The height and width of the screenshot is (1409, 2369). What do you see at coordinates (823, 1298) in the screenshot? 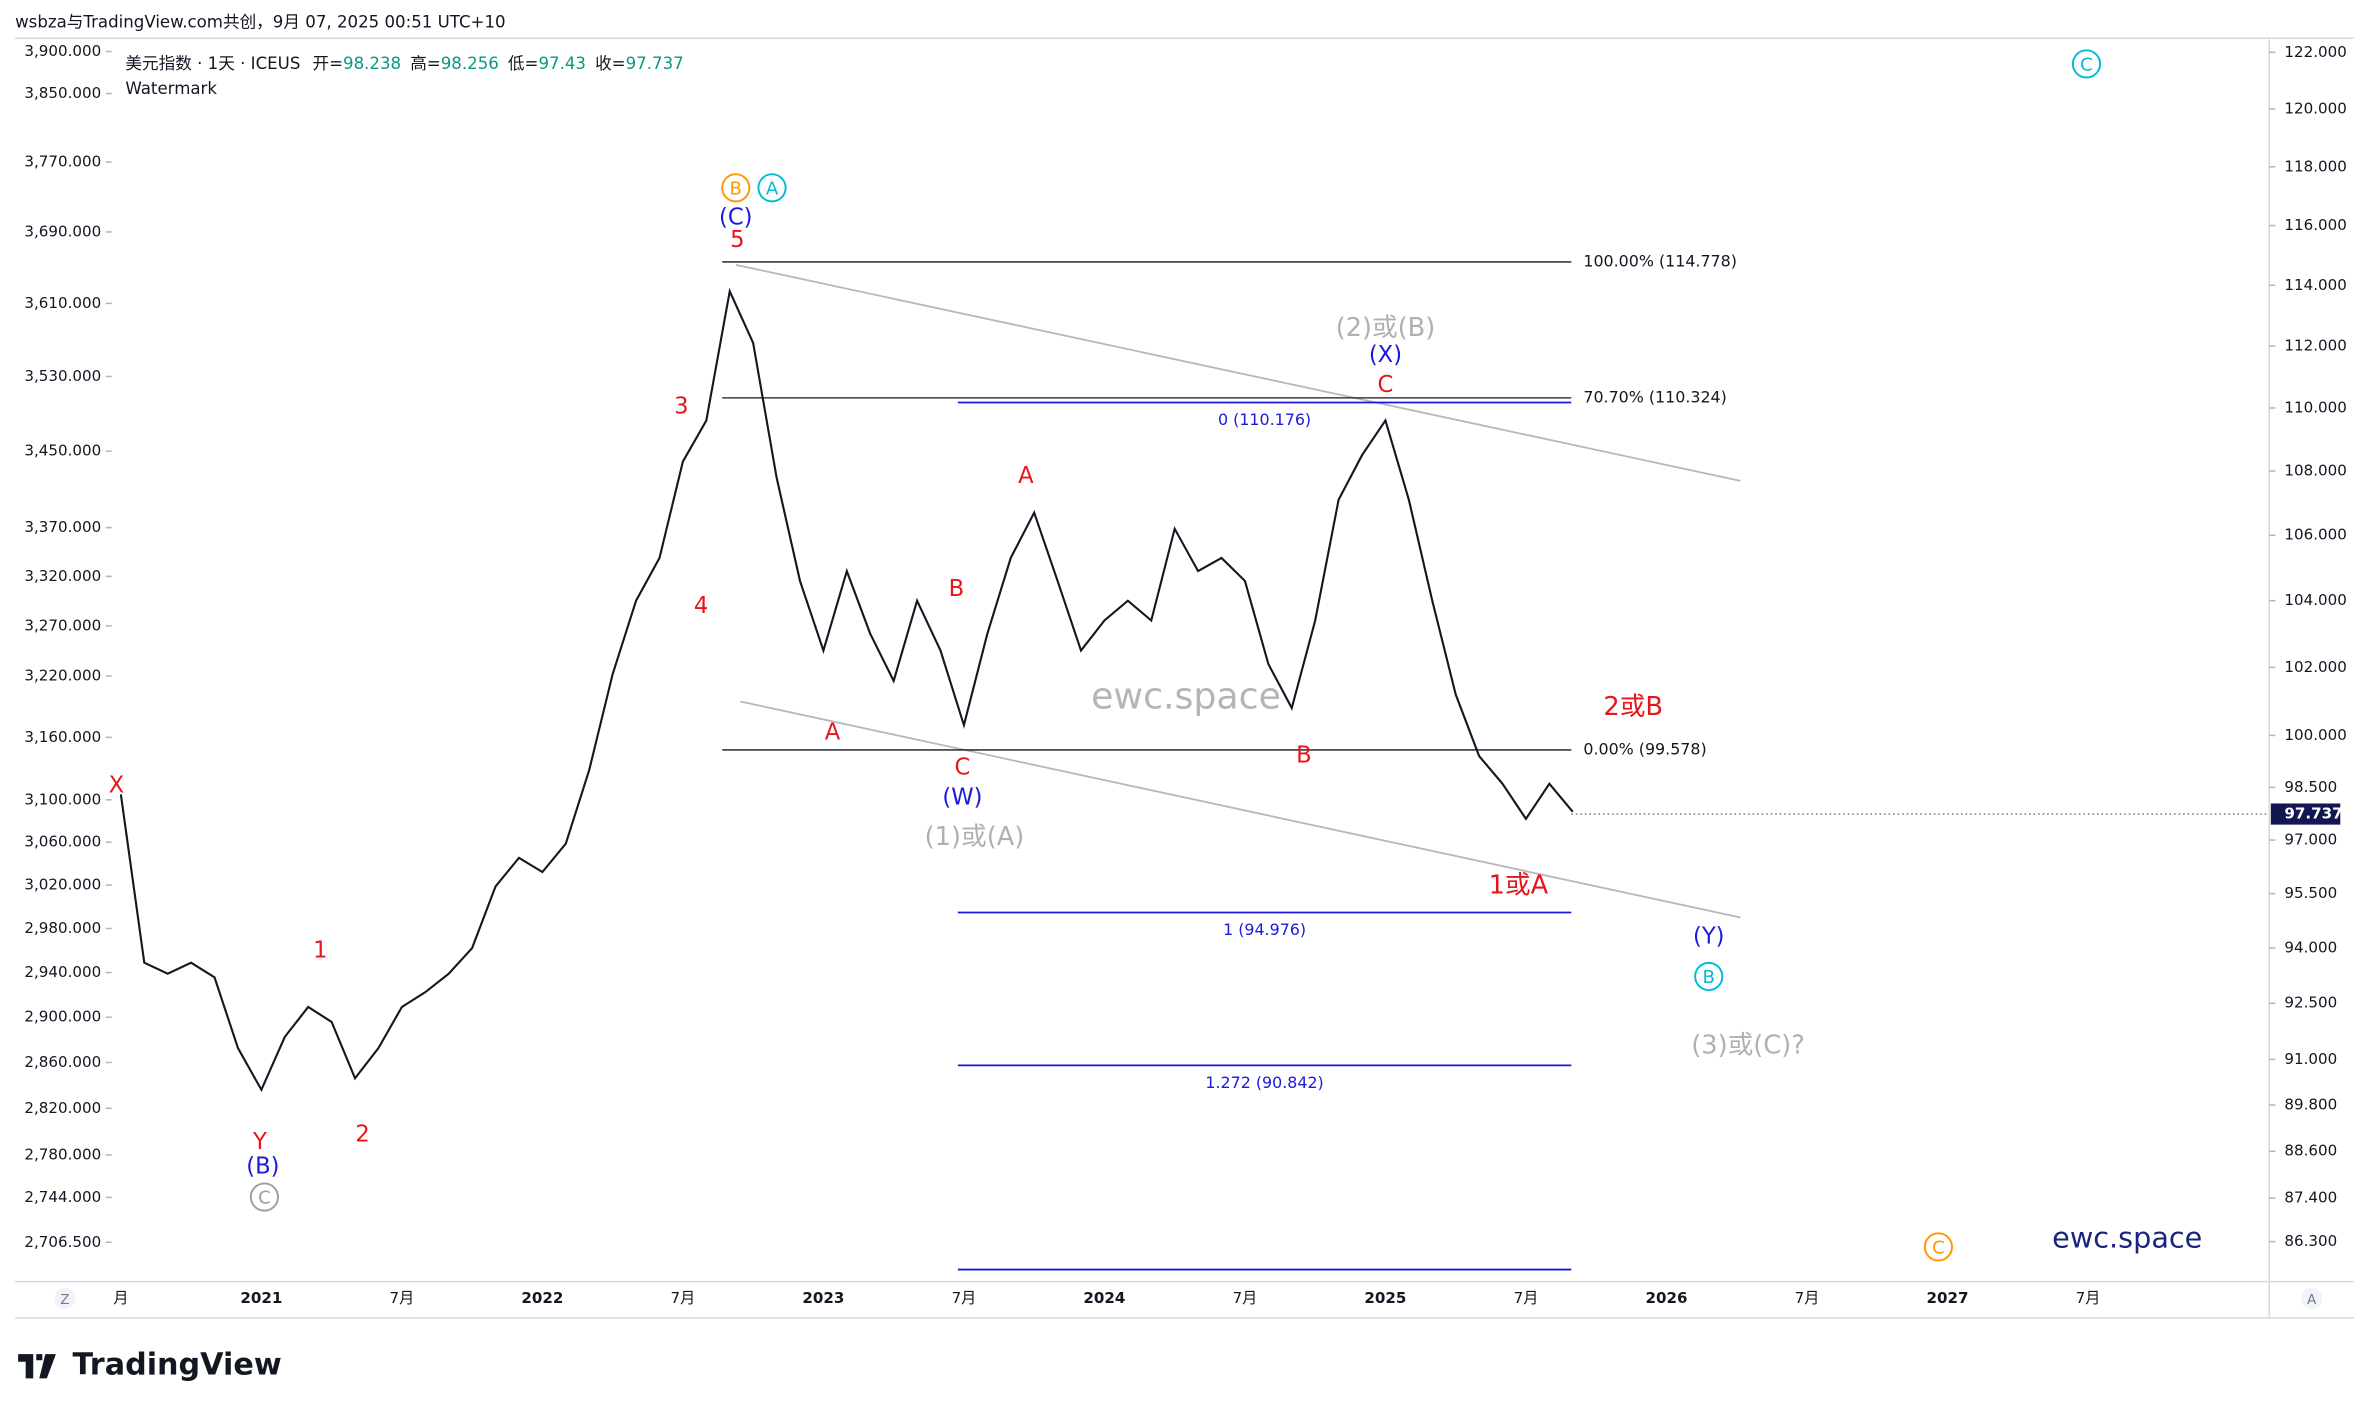
I see `x-tick-label: 2023` at bounding box center [823, 1298].